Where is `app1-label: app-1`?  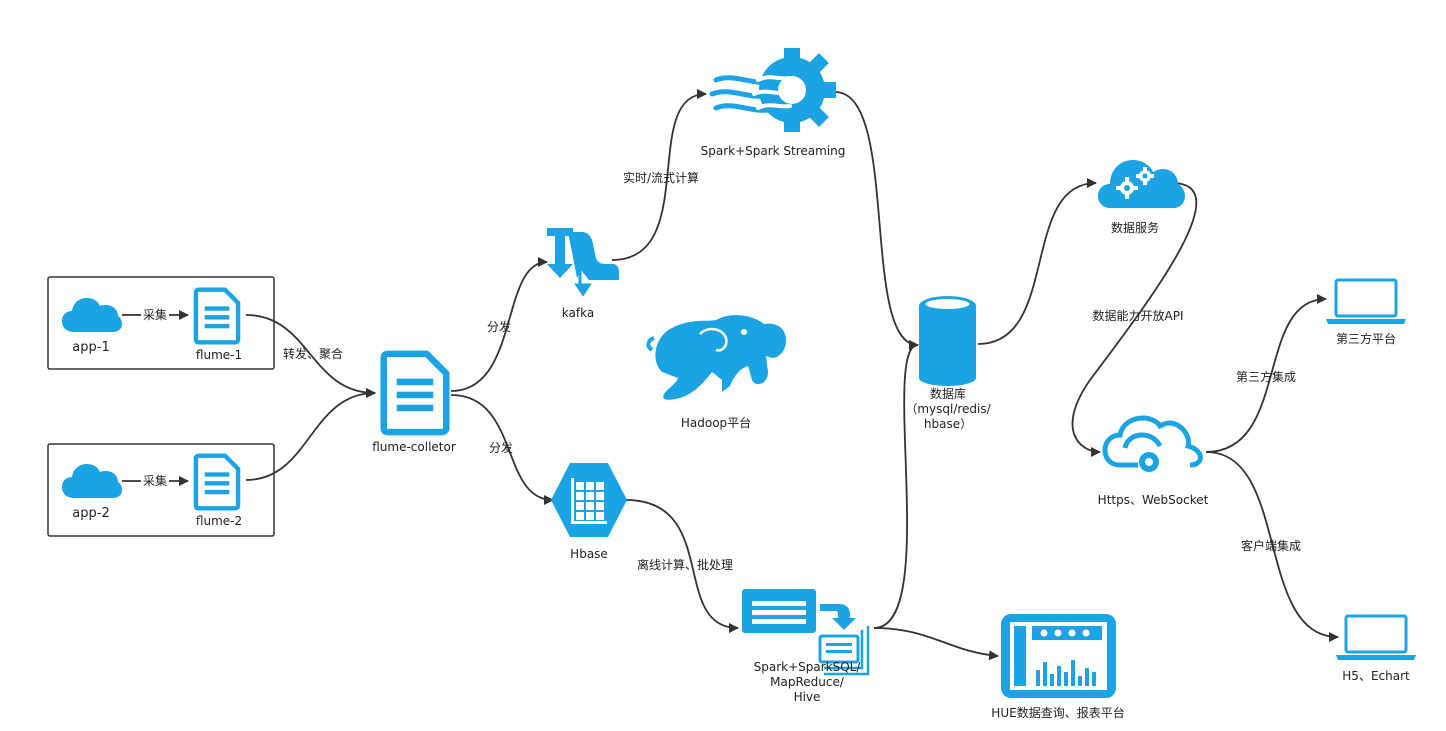 app1-label: app-1 is located at coordinates (91, 347).